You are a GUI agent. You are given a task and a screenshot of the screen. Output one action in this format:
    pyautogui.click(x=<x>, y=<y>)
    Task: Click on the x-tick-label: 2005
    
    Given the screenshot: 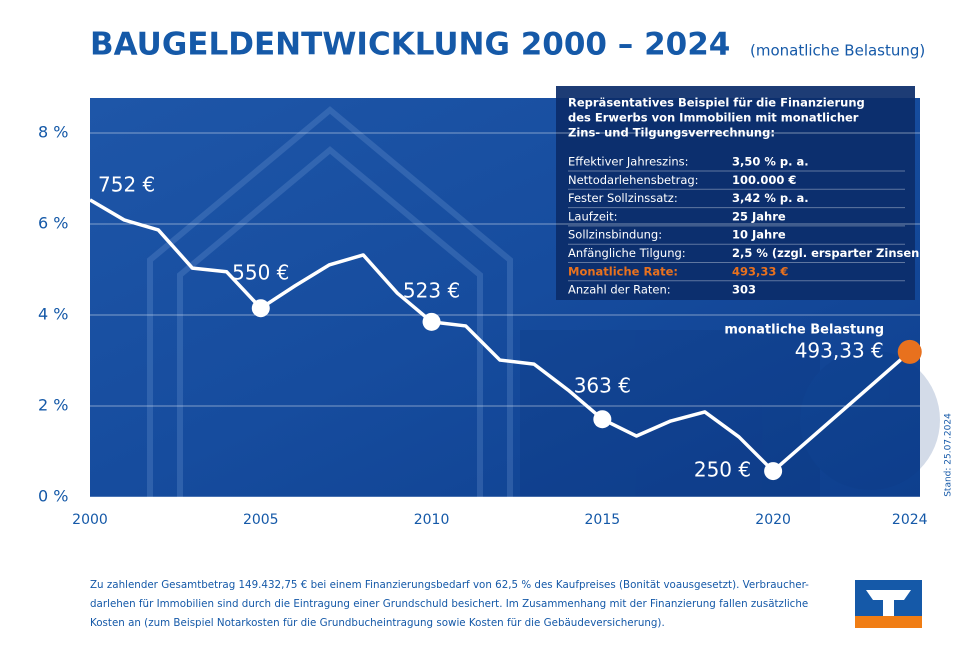 What is the action you would take?
    pyautogui.click(x=261, y=520)
    